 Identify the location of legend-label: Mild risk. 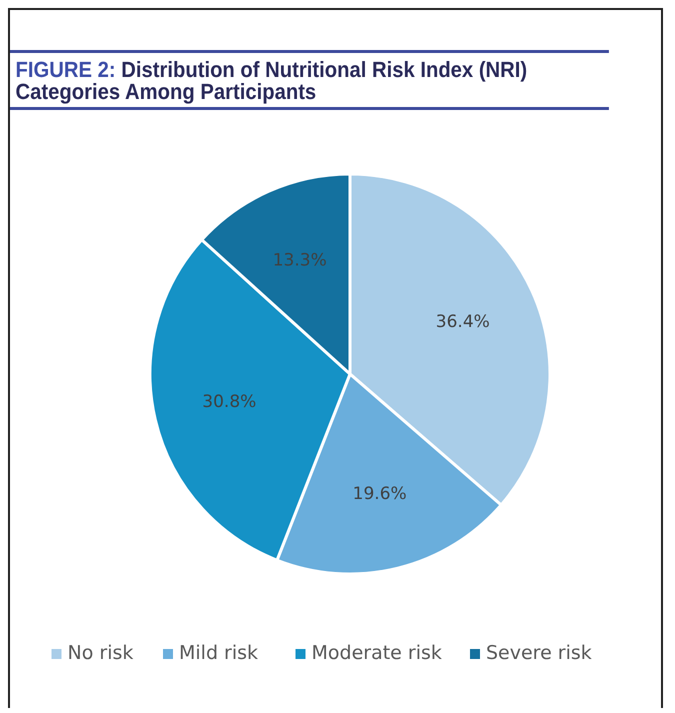
(218, 653).